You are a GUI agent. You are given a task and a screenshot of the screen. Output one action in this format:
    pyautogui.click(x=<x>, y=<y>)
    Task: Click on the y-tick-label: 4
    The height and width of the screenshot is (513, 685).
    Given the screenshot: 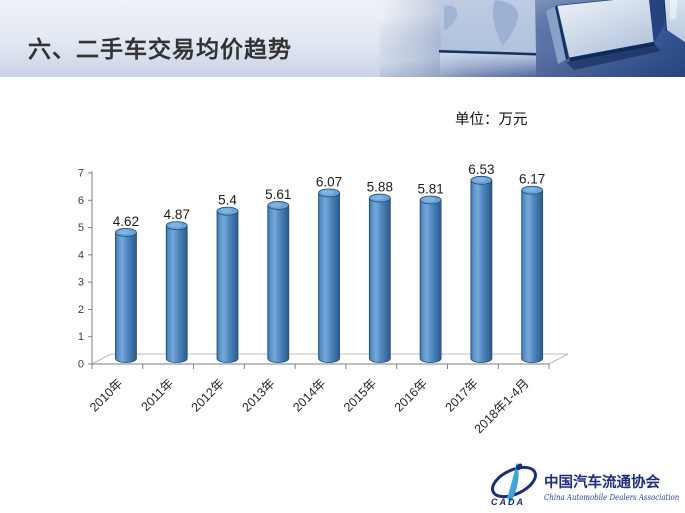 What is the action you would take?
    pyautogui.click(x=81, y=255)
    